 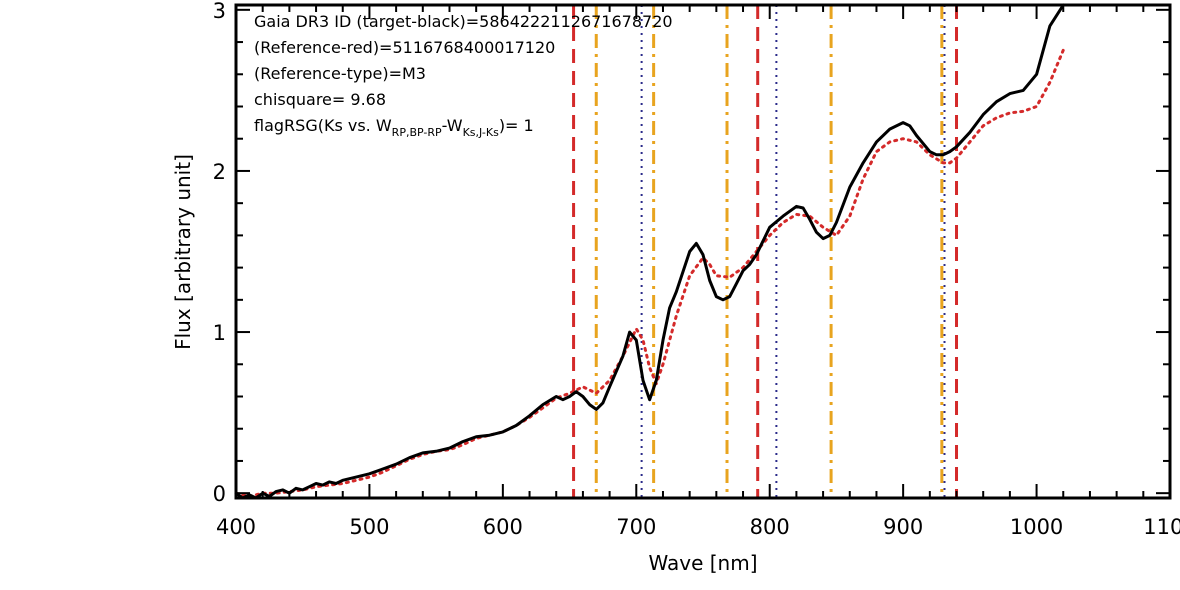 What do you see at coordinates (417, 132) in the screenshot?
I see `flag-sub-1: RP,BP-RP` at bounding box center [417, 132].